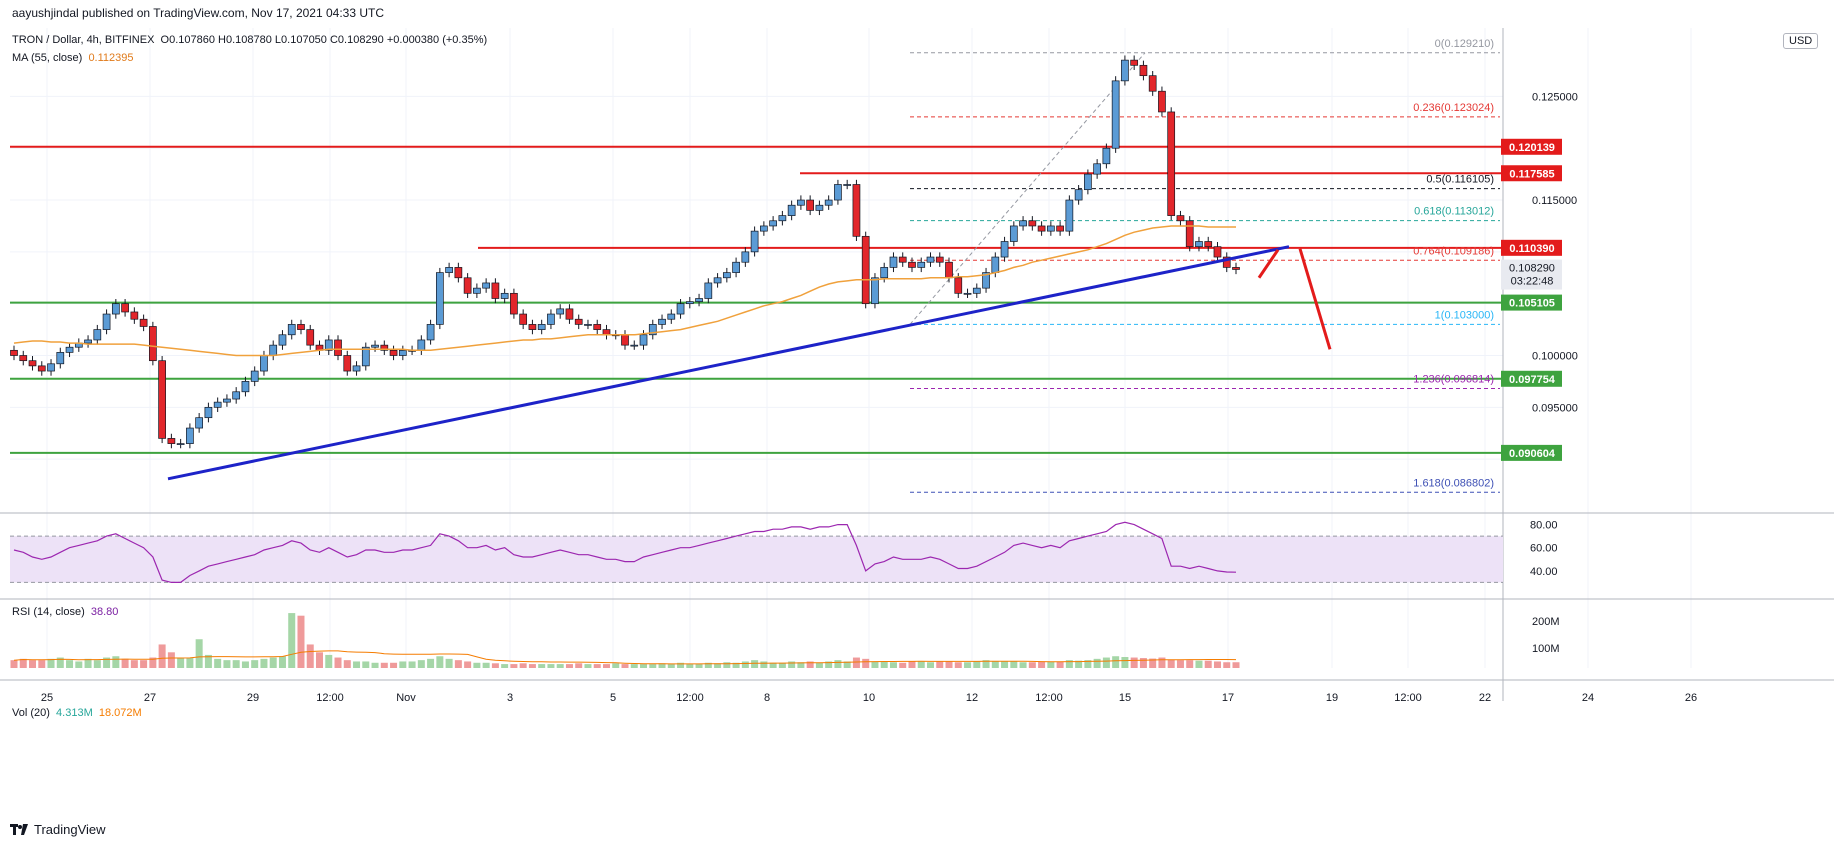 This screenshot has height=848, width=1834. Describe the element at coordinates (70, 829) in the screenshot. I see `footer-brand-label: TradingView` at that location.